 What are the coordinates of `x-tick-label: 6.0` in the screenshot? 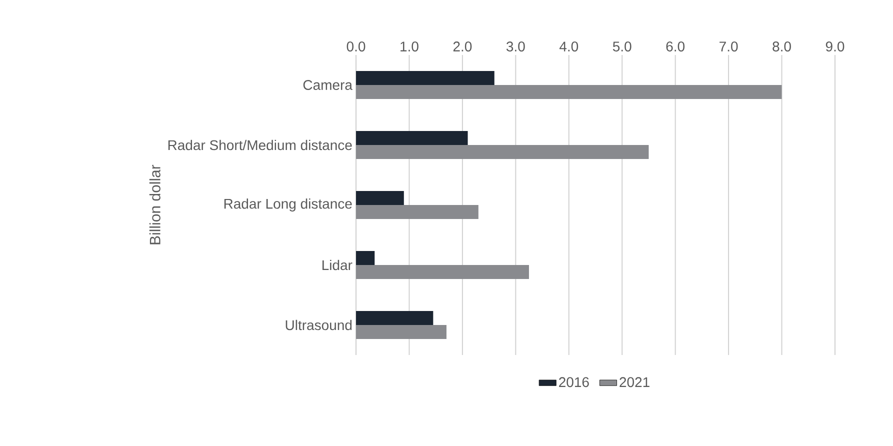 It's located at (675, 47).